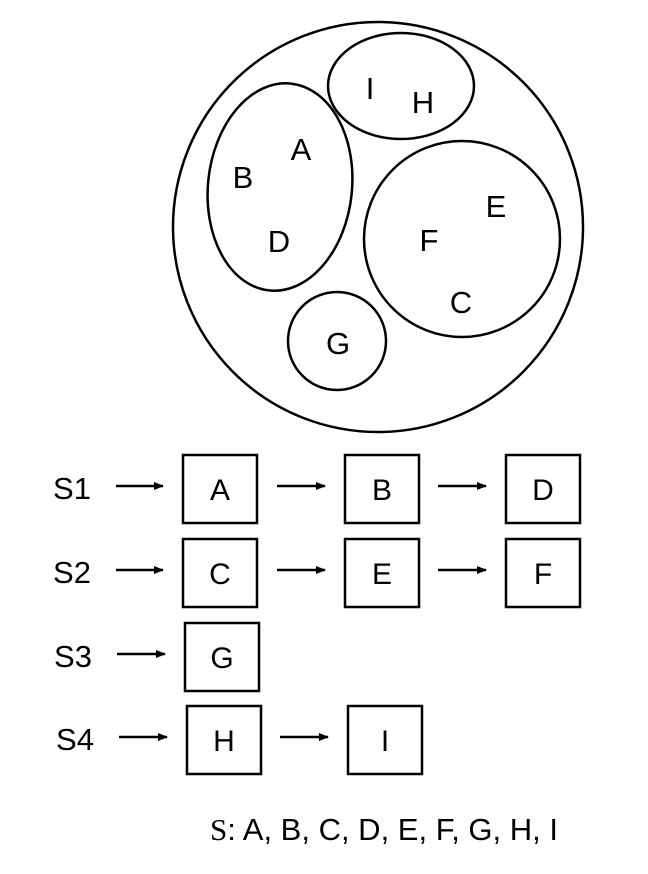  What do you see at coordinates (429, 240) in the screenshot?
I see `venn-label: F` at bounding box center [429, 240].